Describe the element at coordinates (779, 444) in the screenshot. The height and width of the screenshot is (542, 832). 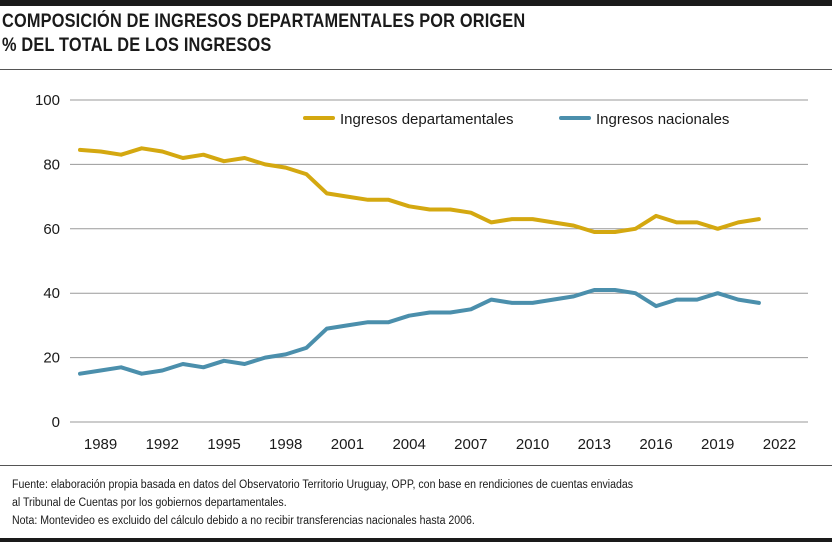
I see `x-tick-label: 2022` at that location.